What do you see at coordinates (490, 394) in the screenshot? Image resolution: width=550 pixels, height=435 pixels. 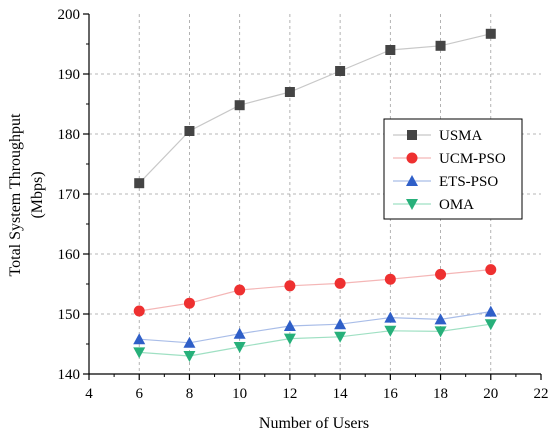 I see `x-tick-label: 20` at bounding box center [490, 394].